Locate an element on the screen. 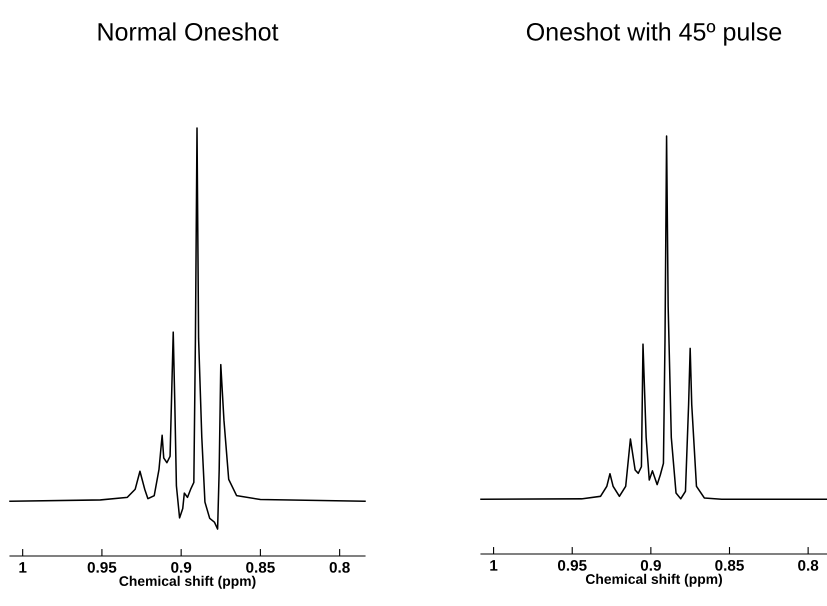 The height and width of the screenshot is (606, 827). chart-title: Normal Oneshot is located at coordinates (188, 31).